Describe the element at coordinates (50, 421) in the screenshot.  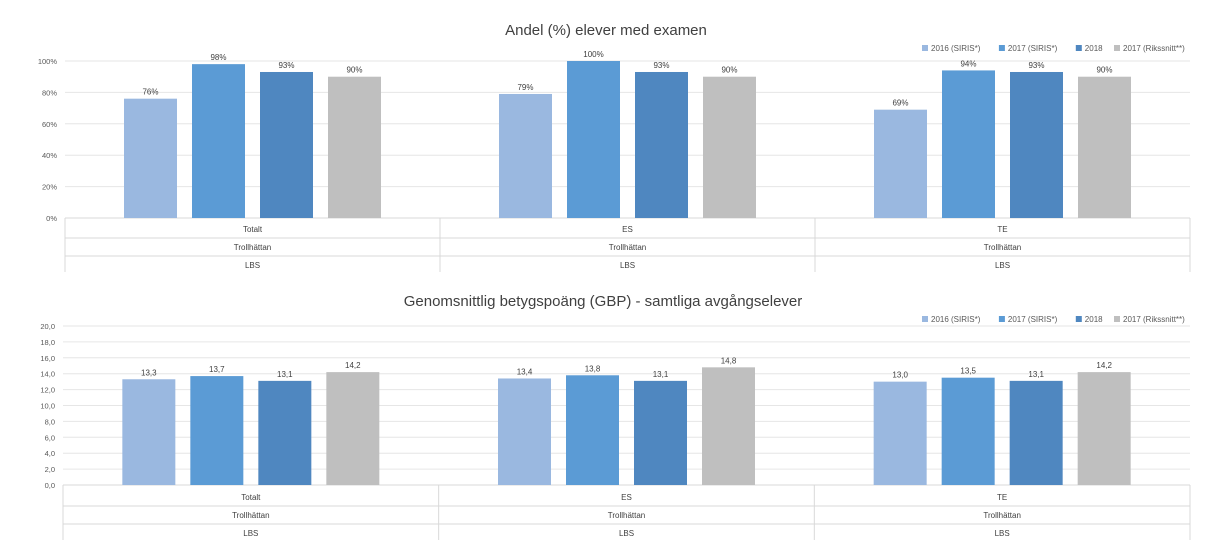
I see `chart2-y-tick-label: 8,0` at that location.